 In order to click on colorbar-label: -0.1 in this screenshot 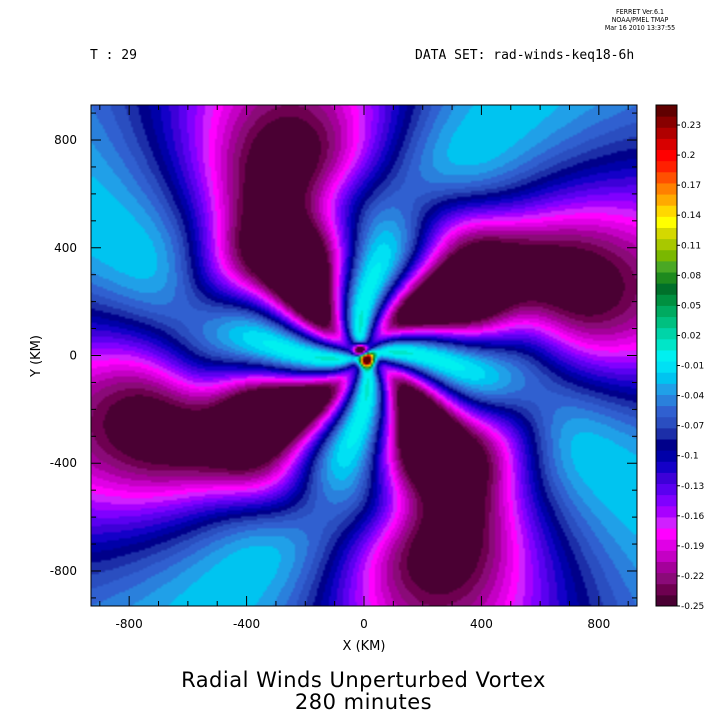, I will do `click(690, 457)`.